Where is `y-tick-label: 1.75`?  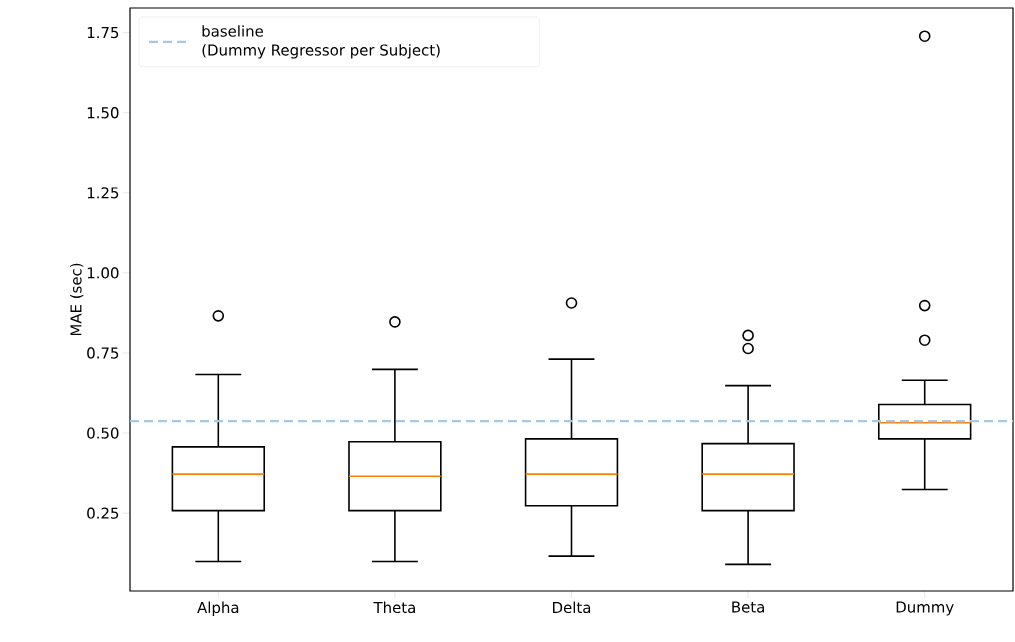 y-tick-label: 1.75 is located at coordinates (103, 33).